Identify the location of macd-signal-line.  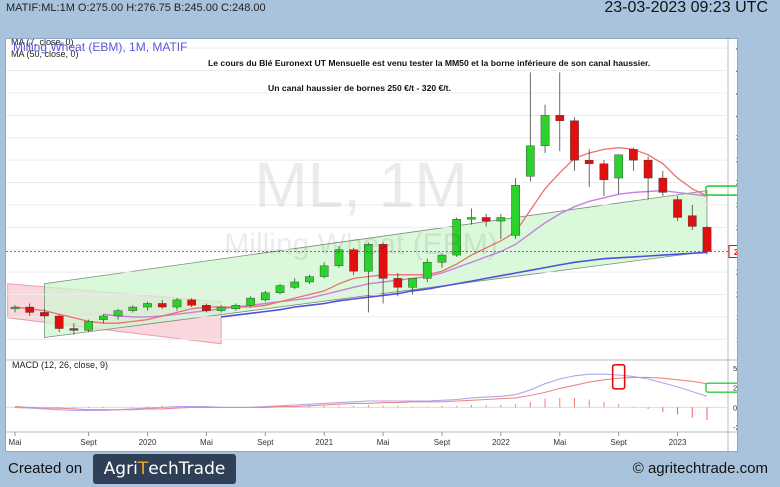
(361, 393).